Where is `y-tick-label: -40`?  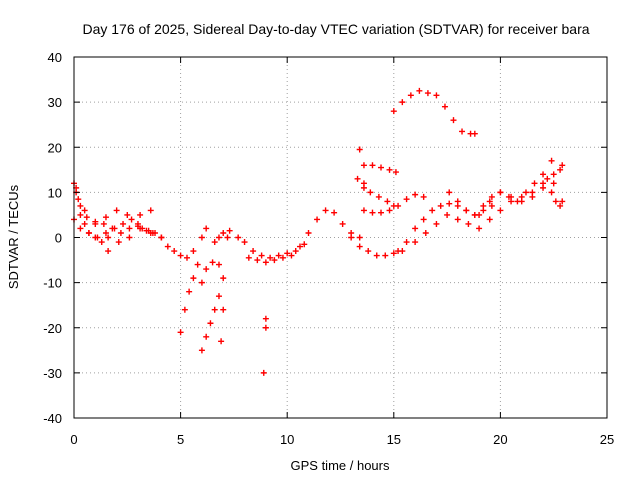 y-tick-label: -40 is located at coordinates (52, 418).